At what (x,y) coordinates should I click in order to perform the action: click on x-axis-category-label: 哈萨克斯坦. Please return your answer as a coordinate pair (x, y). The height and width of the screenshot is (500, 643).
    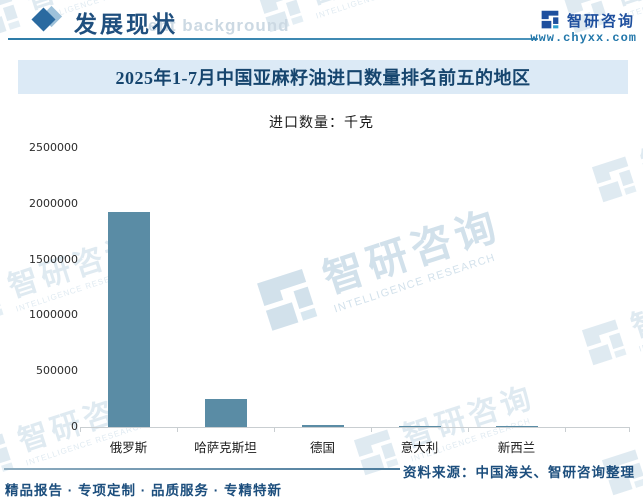
    Looking at the image, I should click on (225, 448).